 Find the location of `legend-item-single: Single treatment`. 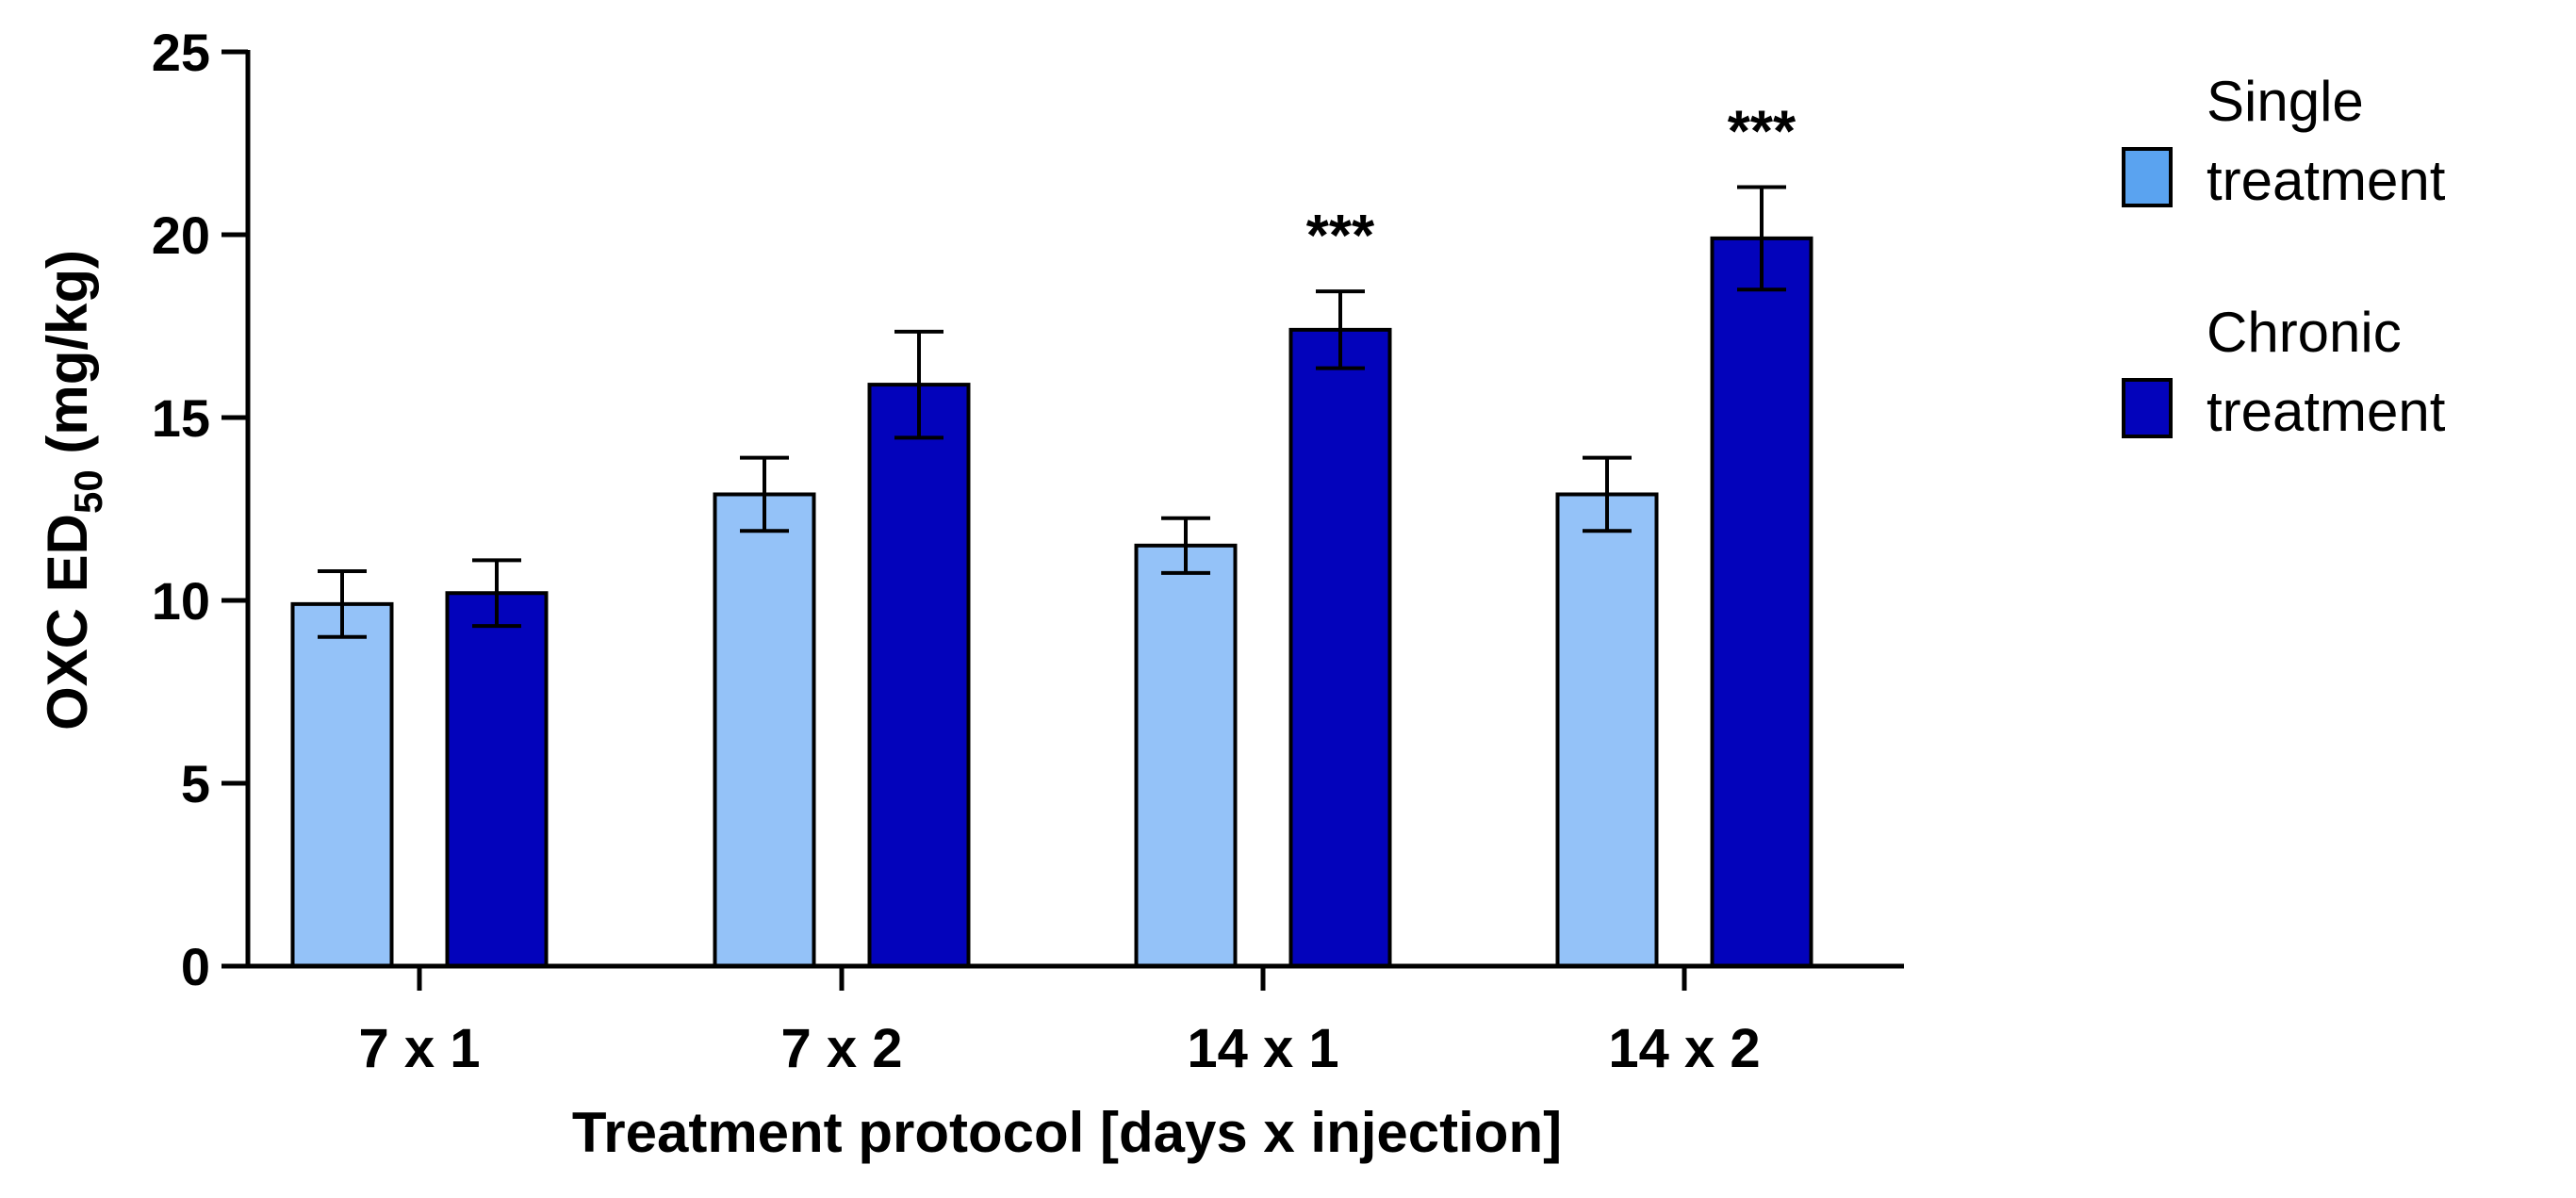

legend-item-single: Single treatment is located at coordinates (2284, 141).